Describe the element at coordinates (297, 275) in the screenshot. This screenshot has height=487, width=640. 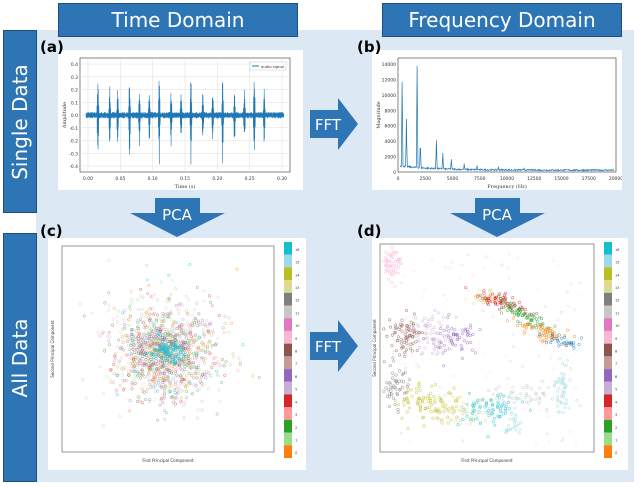
I see `colorbar-label: 14` at that location.